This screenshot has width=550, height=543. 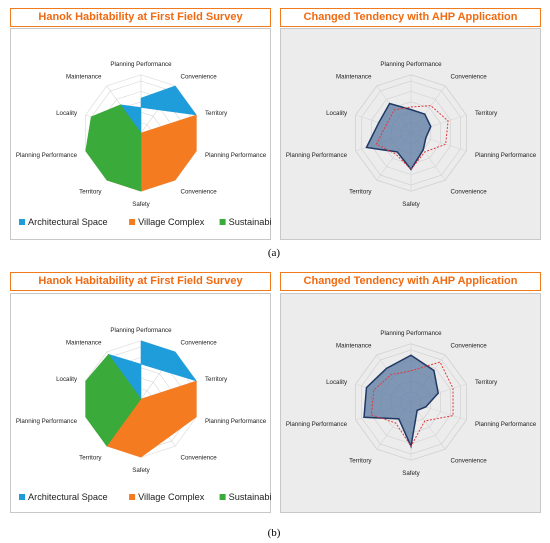 I want to click on chart-b1-title: Hanok Habitability at First Field Survey, so click(x=140, y=281).